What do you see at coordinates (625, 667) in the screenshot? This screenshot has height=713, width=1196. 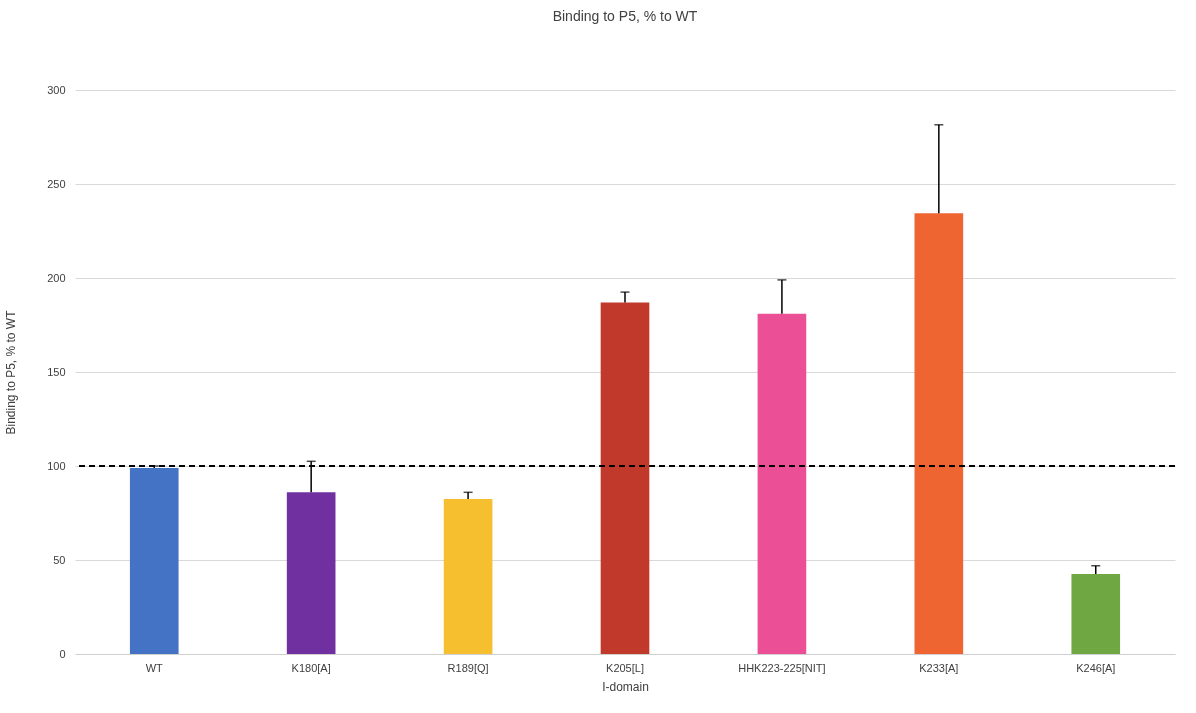 I see `x-tick-label: K205[L]` at bounding box center [625, 667].